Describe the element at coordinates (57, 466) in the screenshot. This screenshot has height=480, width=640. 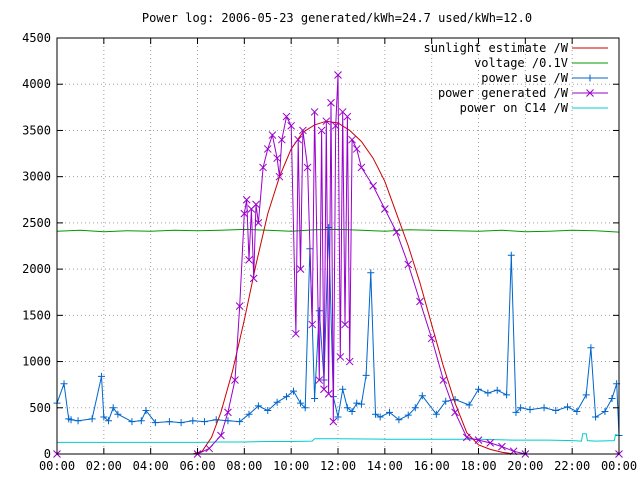
I see `x-tick-label: 00:00` at that location.